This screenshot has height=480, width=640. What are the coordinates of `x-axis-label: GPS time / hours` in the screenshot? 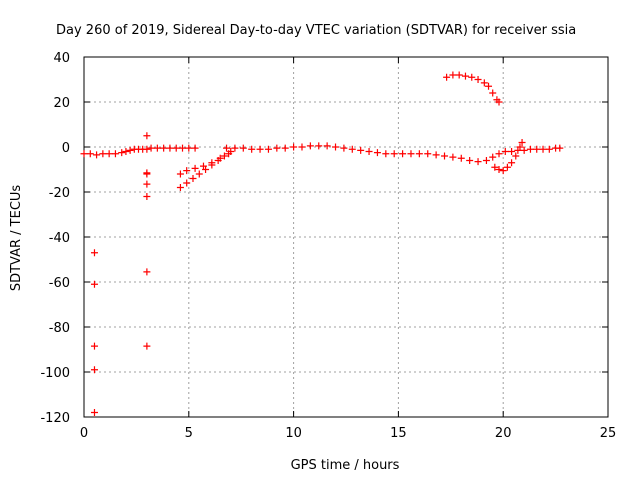 It's located at (345, 465).